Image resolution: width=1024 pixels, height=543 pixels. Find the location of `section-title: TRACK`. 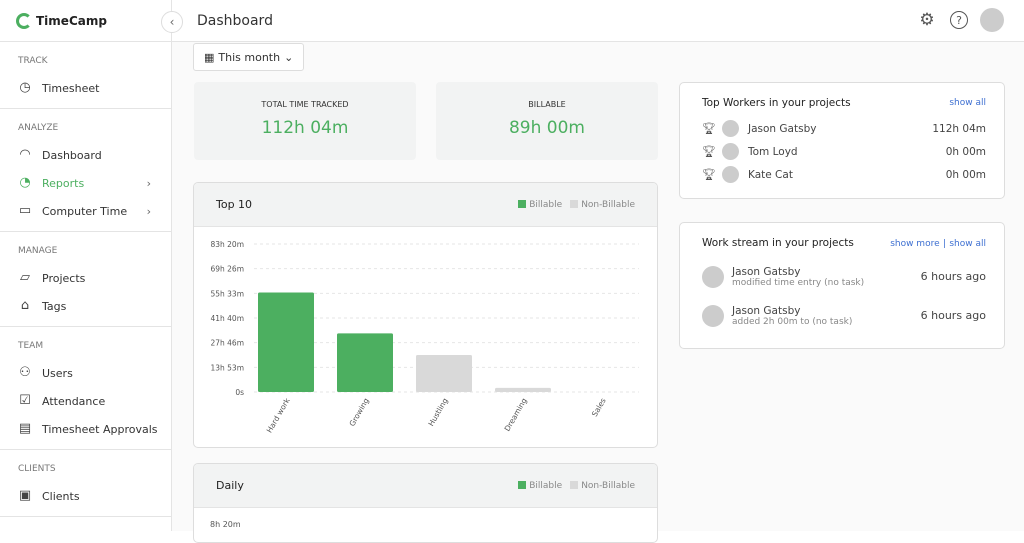

section-title: TRACK is located at coordinates (33, 61).